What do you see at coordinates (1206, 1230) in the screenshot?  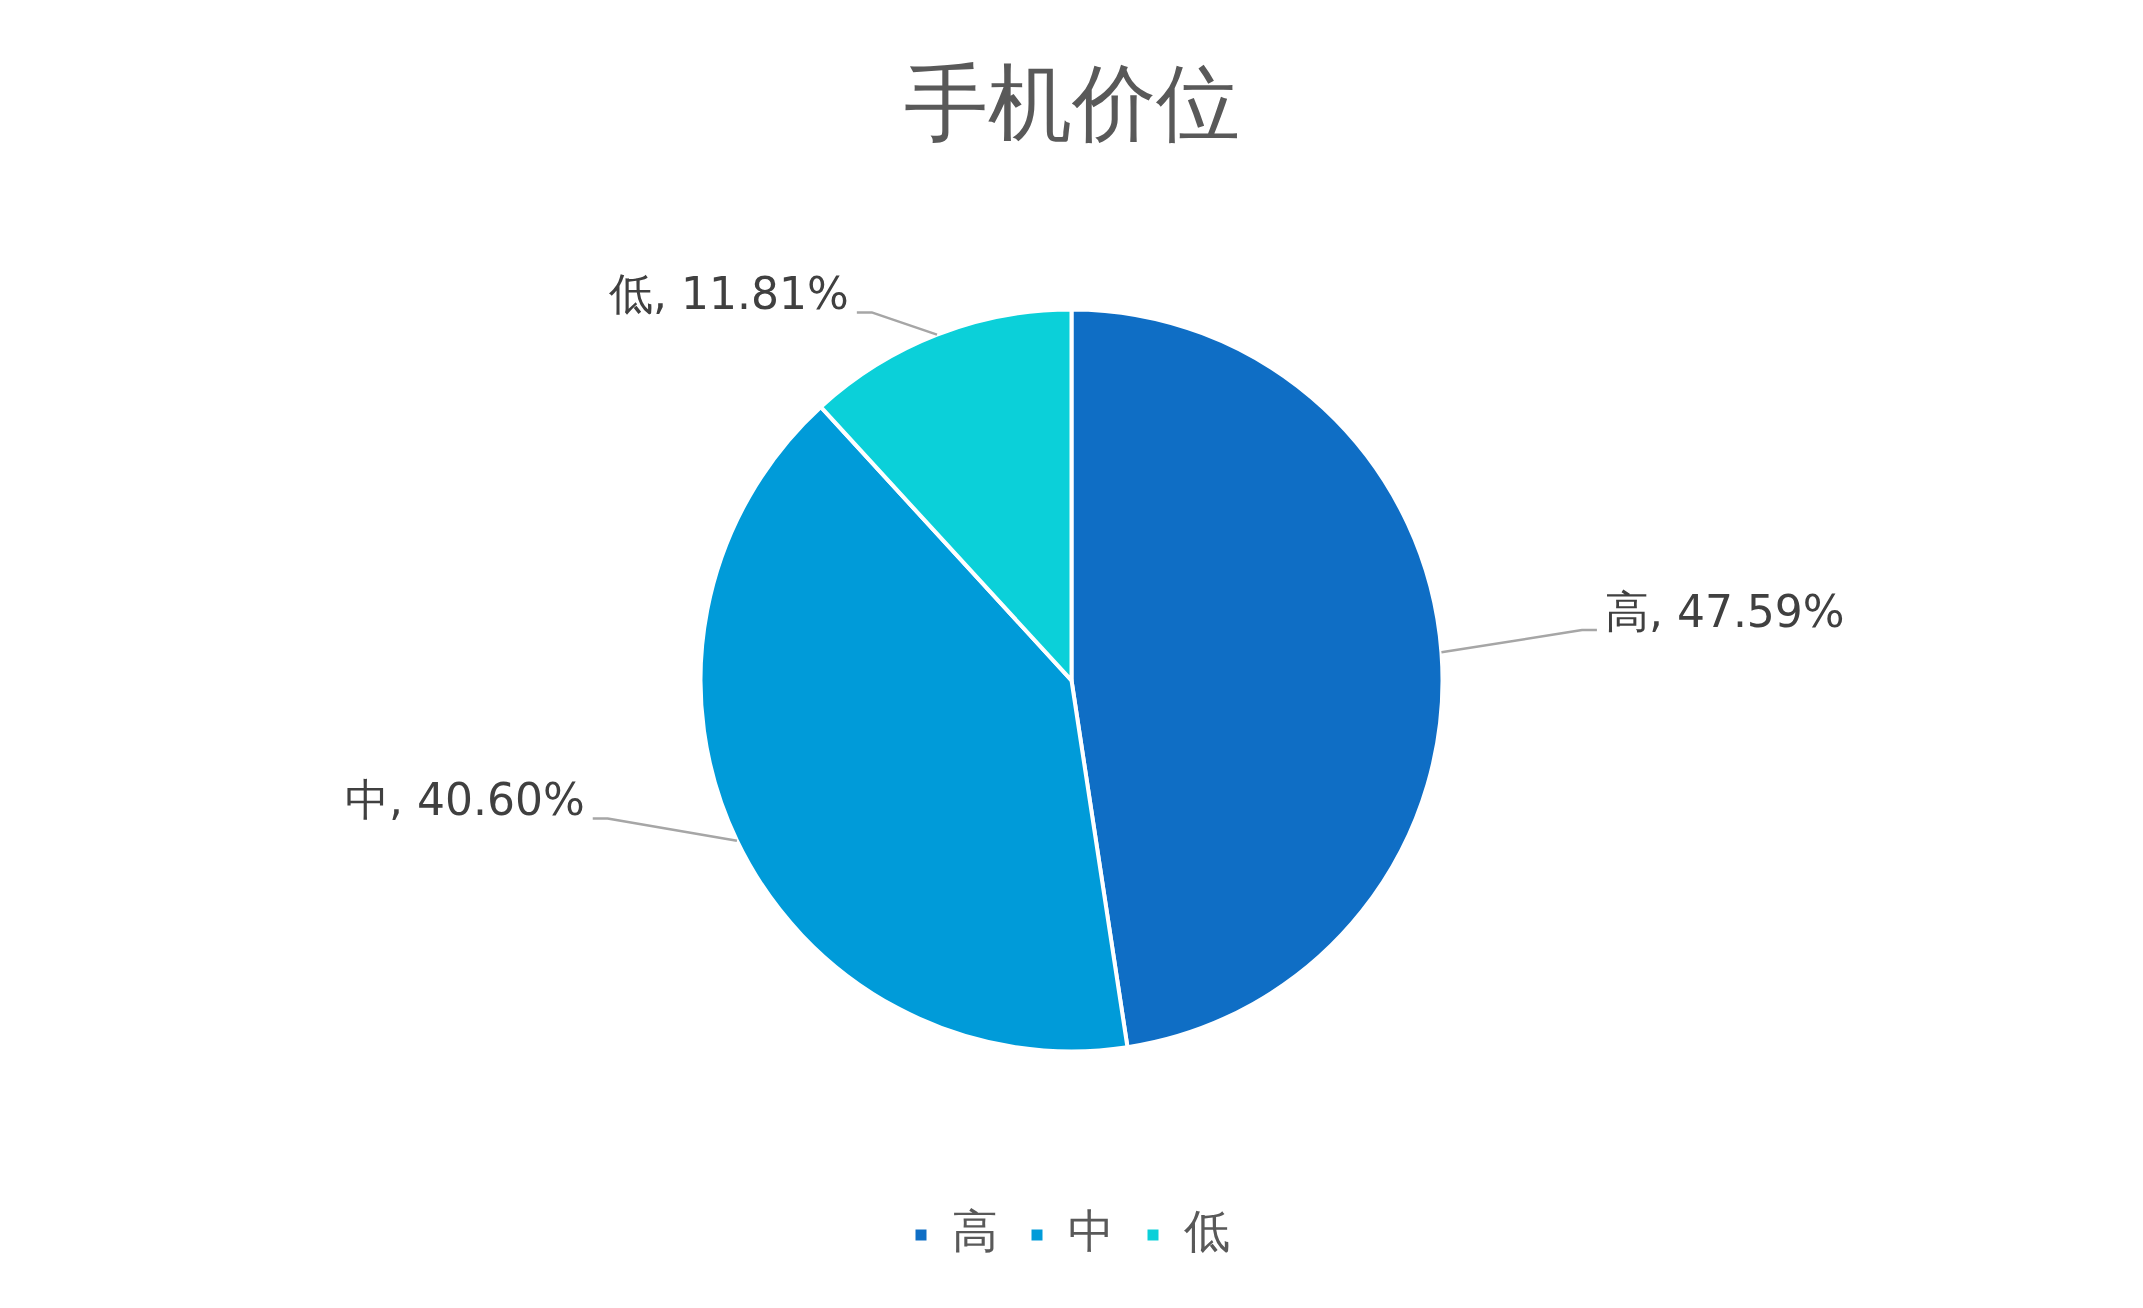 I see `legend-label: 低` at bounding box center [1206, 1230].